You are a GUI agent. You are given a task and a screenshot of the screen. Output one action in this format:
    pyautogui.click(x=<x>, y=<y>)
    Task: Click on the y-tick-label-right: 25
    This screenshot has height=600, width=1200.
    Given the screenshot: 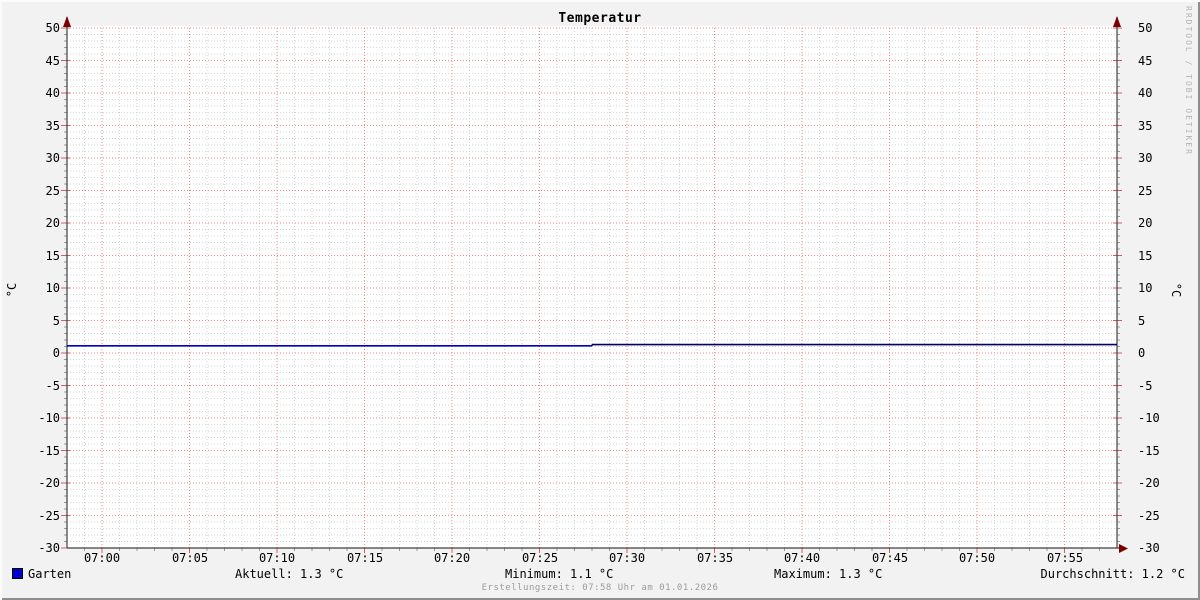 What is the action you would take?
    pyautogui.click(x=1145, y=191)
    